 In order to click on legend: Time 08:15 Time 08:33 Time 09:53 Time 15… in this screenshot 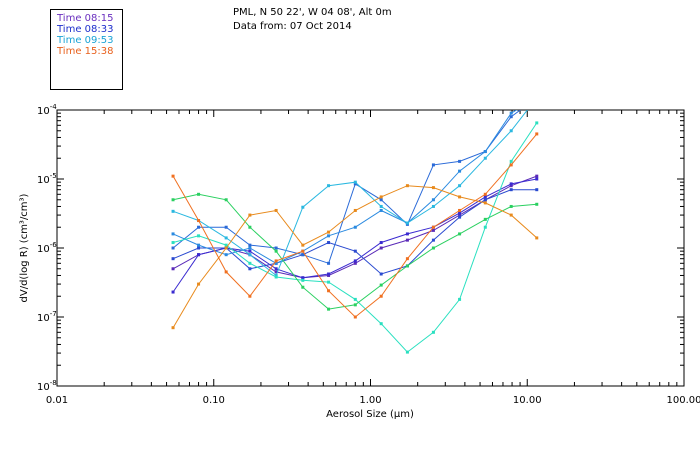, I will do `click(86, 49)`.